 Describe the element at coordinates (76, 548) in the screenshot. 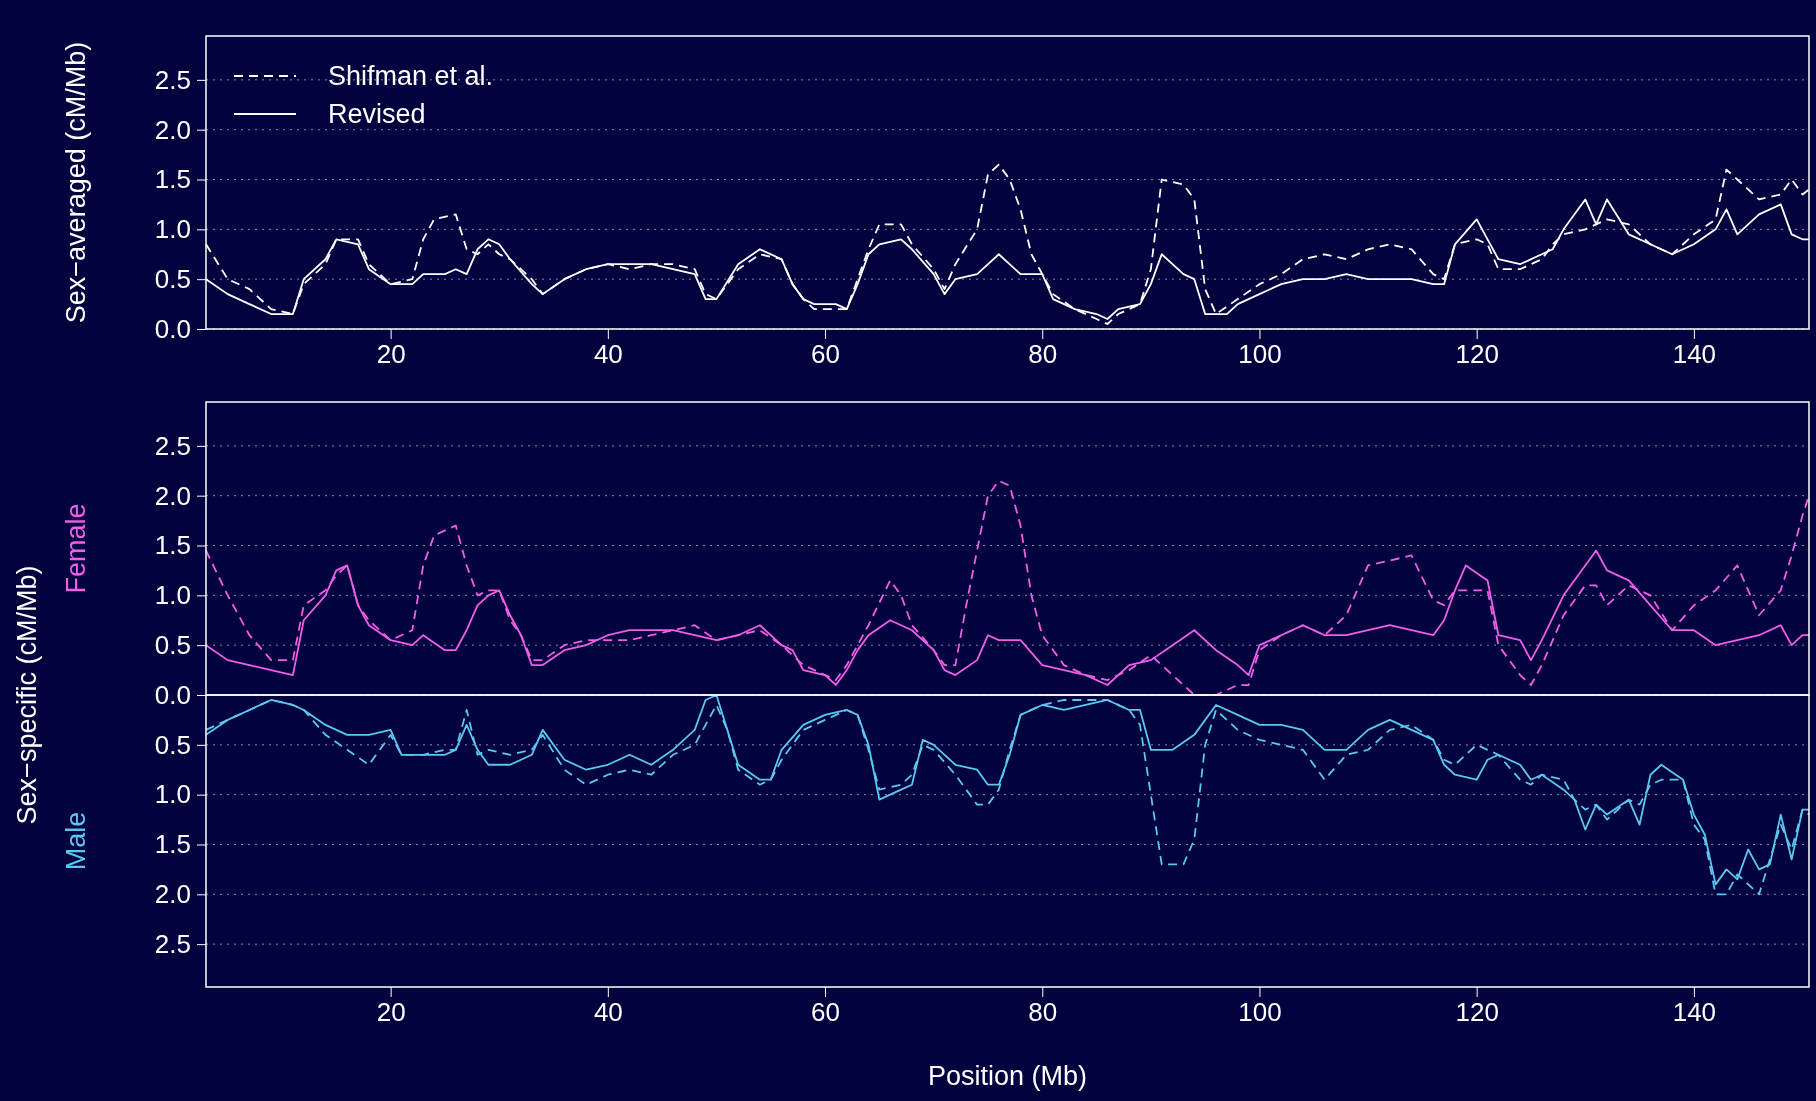

I see `y-axis-title: Female` at that location.